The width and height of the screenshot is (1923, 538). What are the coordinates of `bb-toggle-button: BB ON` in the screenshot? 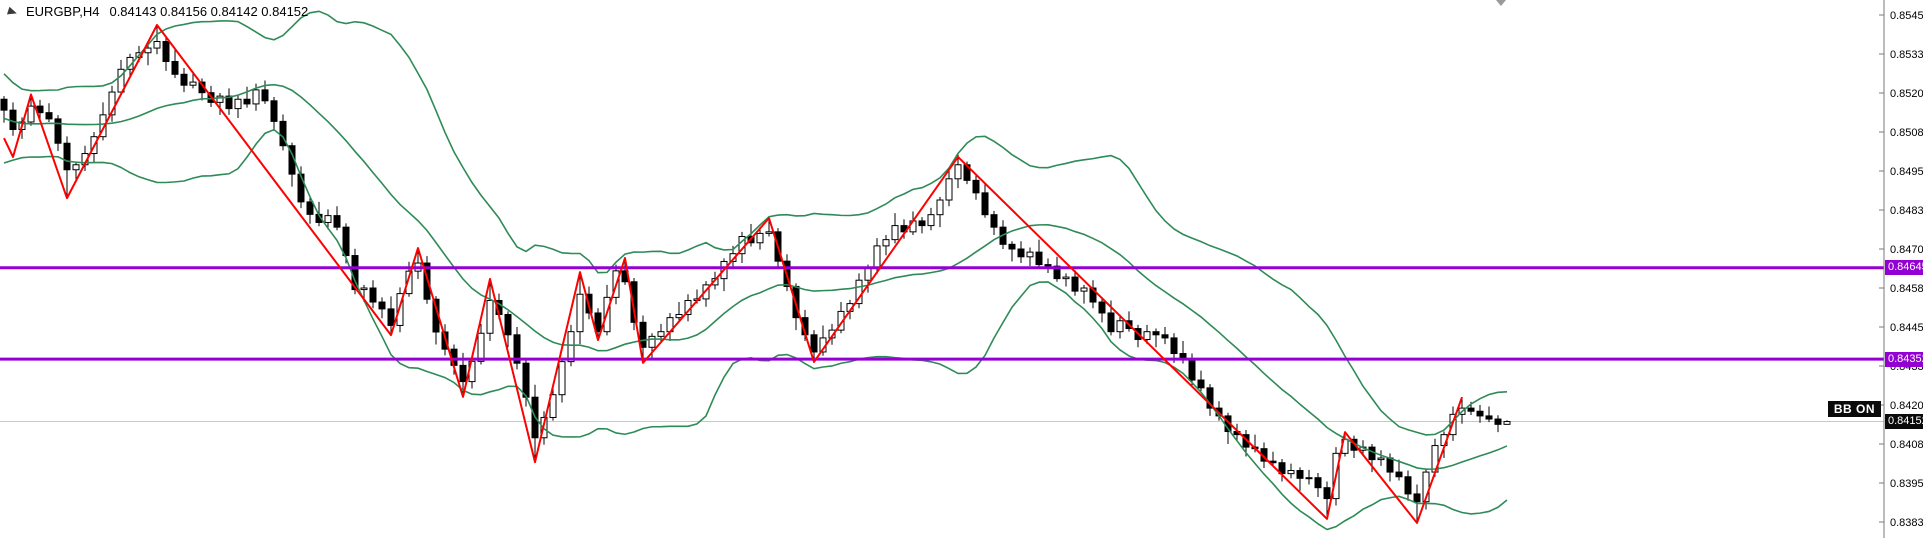 It's located at (1854, 409).